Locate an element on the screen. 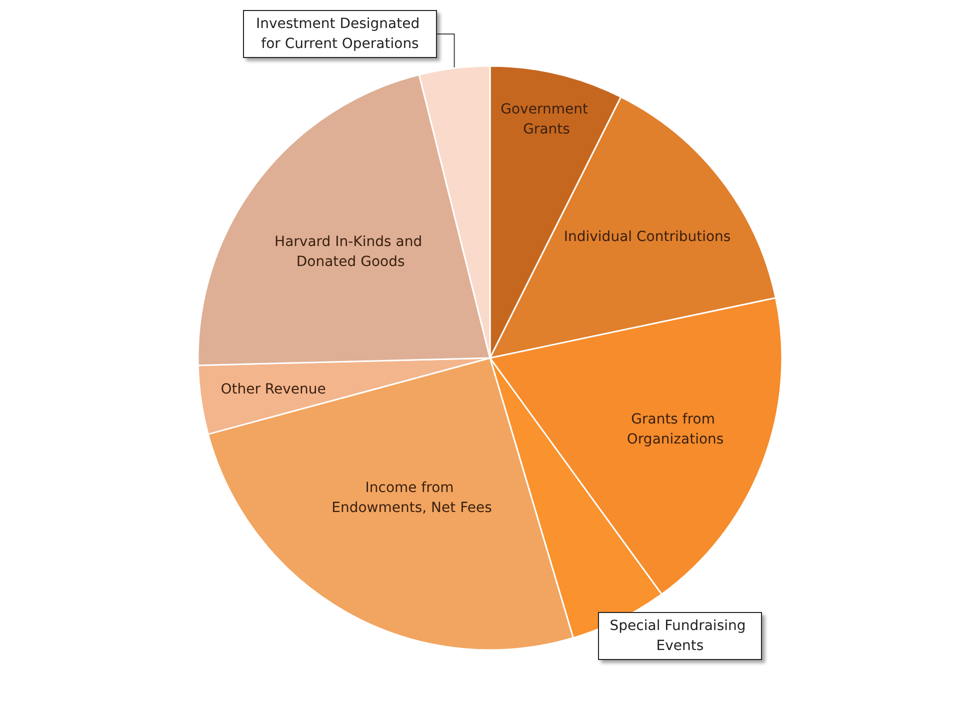  slice-label: Investment Designated for Current Operations is located at coordinates (340, 34).